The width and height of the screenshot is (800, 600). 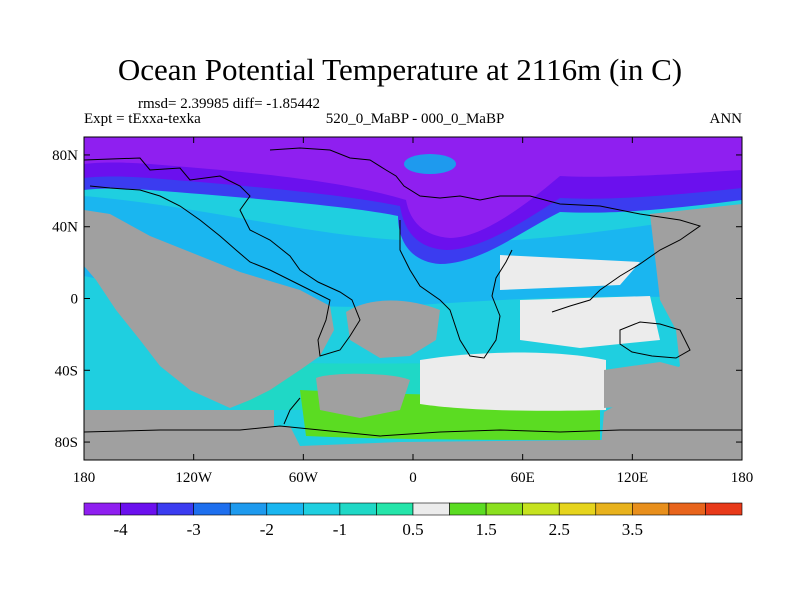 I want to click on y-tick-label: 80N, so click(x=65, y=156).